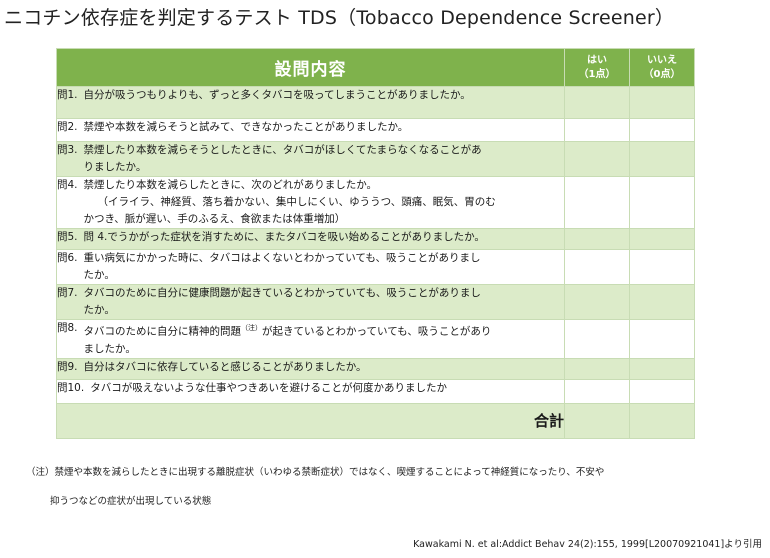 The image size is (770, 558). I want to click on table-row: 問2. 禁煙や本数を減らそうと試みて、できなかったことがありましたか。, so click(375, 130).